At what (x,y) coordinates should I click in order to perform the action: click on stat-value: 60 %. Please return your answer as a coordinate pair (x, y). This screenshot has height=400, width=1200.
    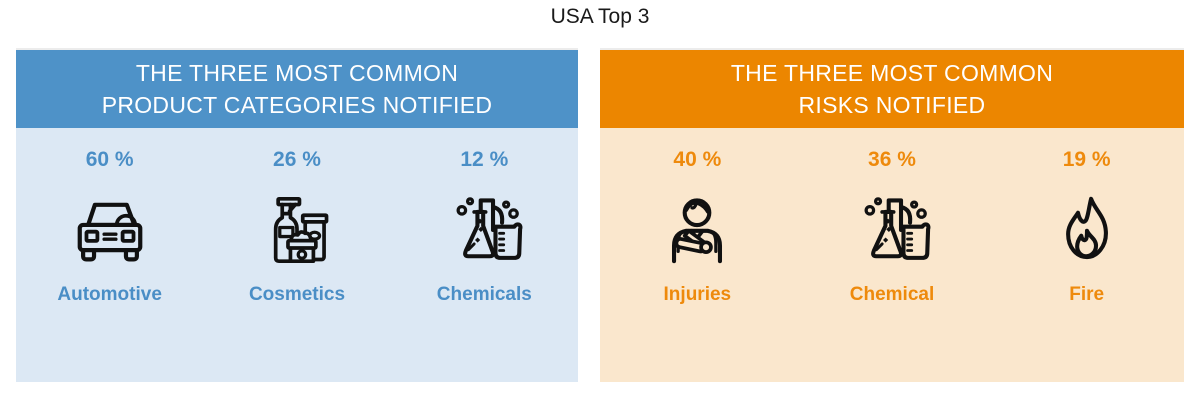
    Looking at the image, I should click on (109, 159).